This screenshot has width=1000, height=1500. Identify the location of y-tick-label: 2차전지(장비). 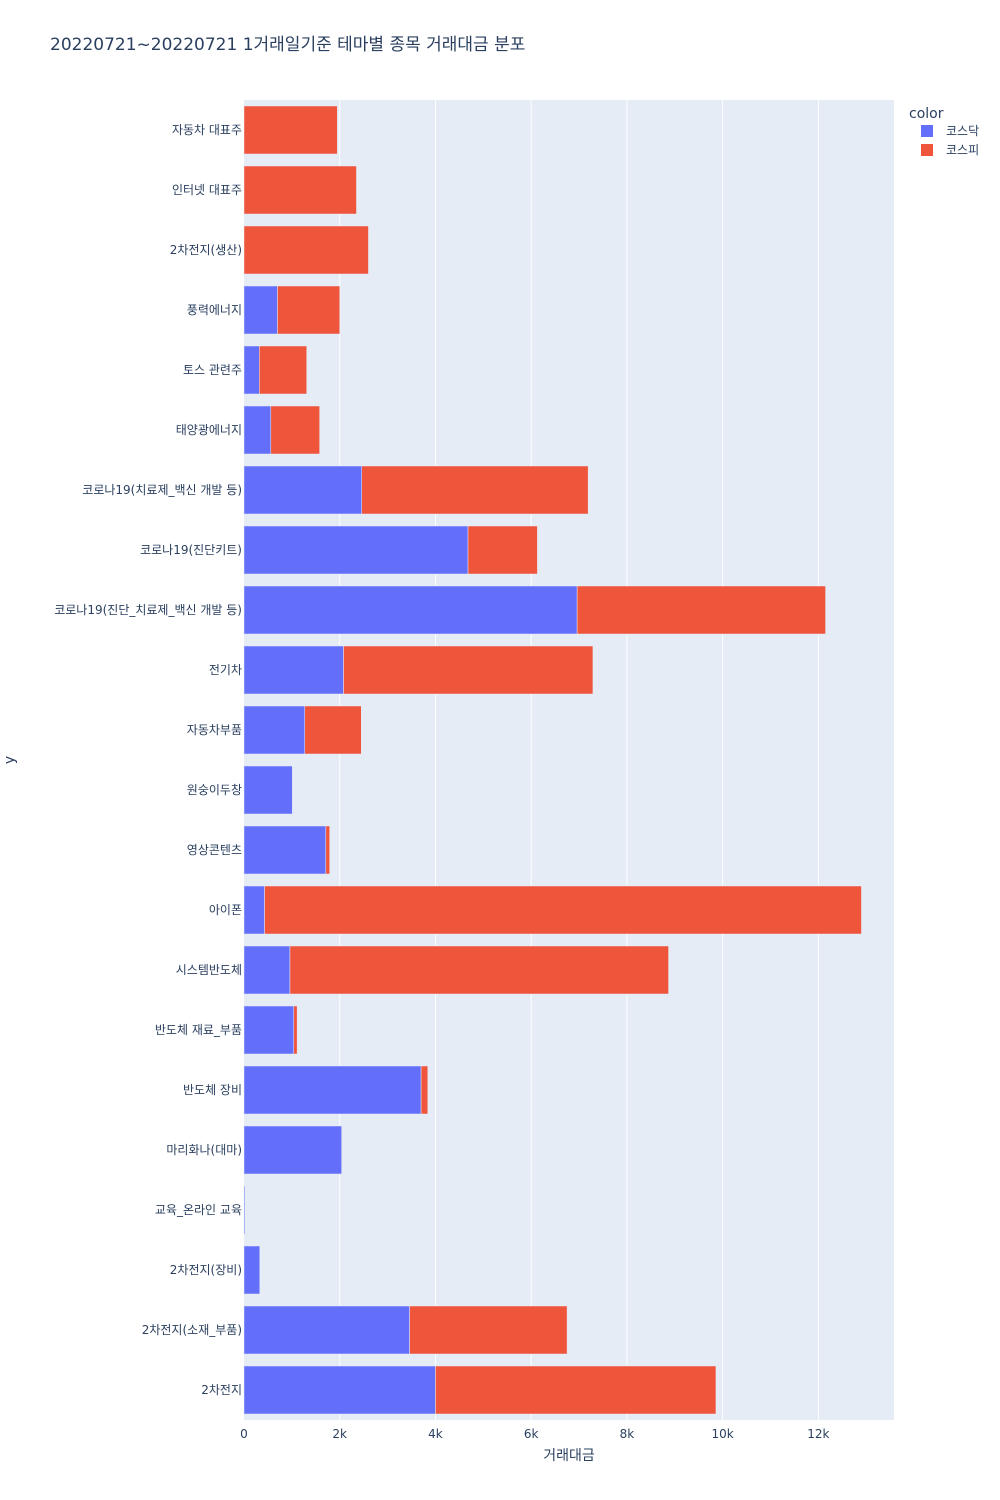
(206, 1270).